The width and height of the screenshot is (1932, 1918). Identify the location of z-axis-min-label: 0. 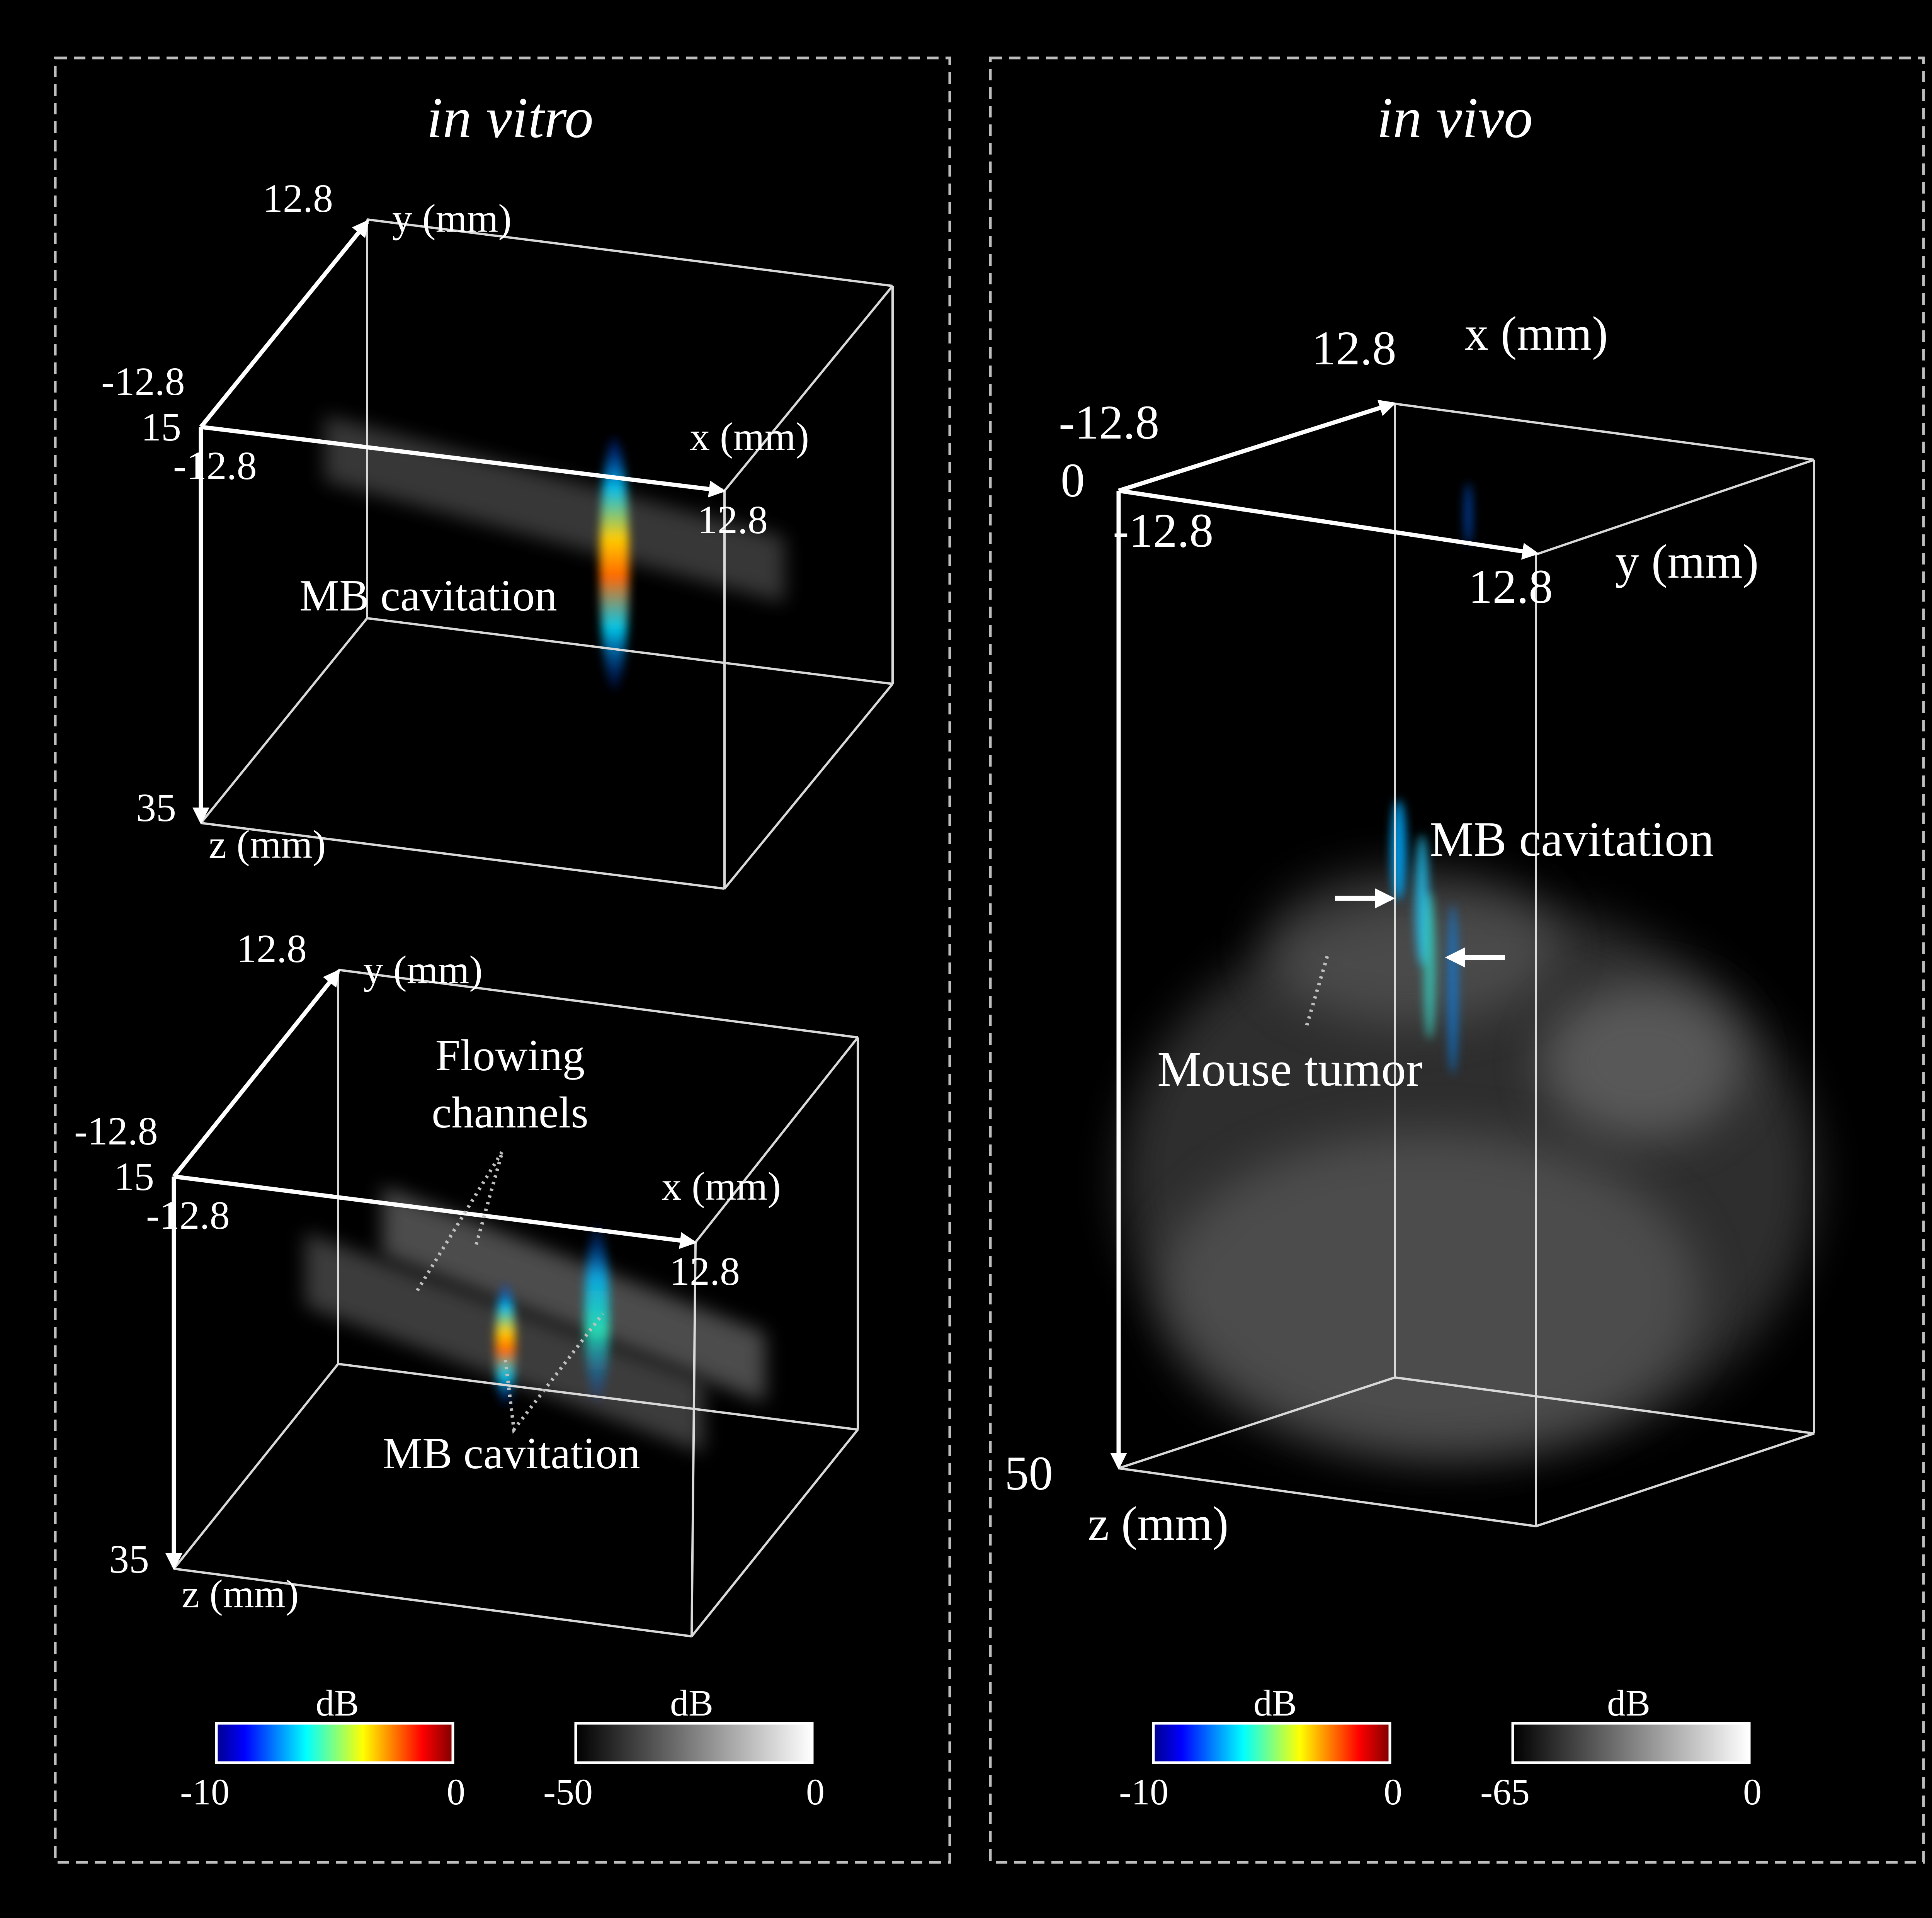
(1073, 481).